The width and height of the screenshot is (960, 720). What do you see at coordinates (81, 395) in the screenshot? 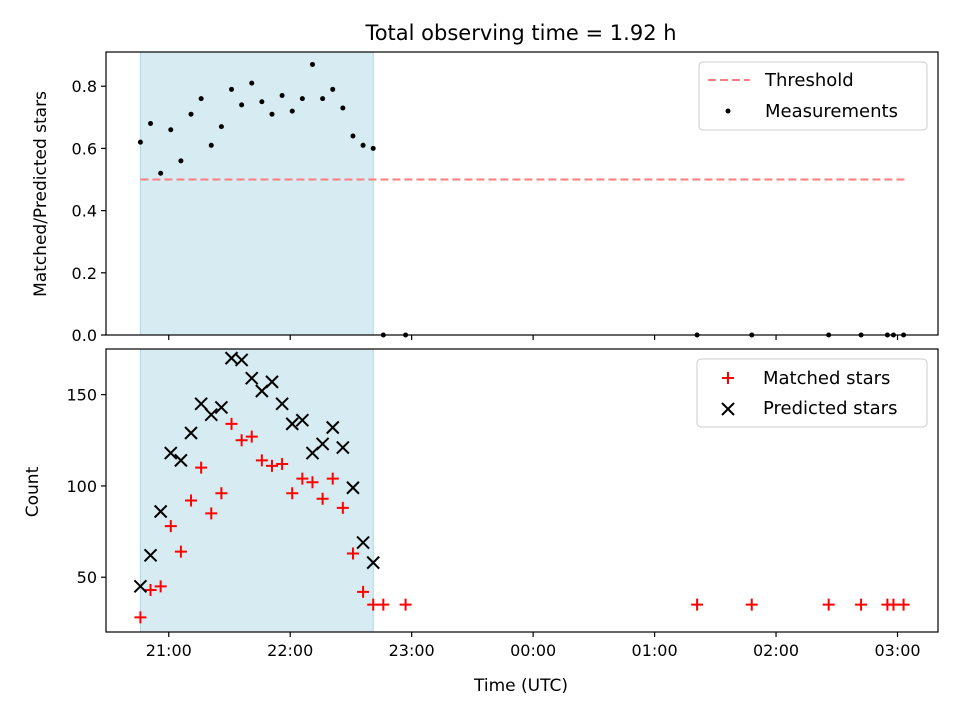
I see `bottom-y-tick-label-150: 150` at bounding box center [81, 395].